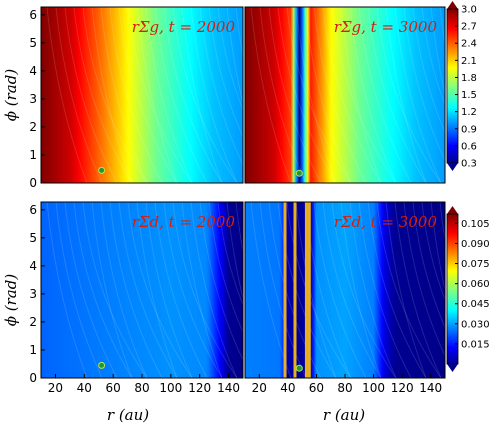 The image size is (498, 429). I want to click on y-tick-label: 0, so click(33, 183).